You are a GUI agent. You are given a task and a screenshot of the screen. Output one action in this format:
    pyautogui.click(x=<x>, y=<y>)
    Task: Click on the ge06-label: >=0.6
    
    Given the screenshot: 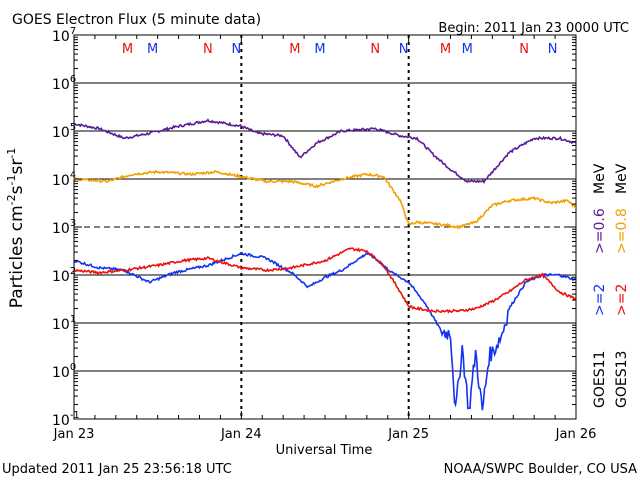 What is the action you would take?
    pyautogui.click(x=600, y=231)
    